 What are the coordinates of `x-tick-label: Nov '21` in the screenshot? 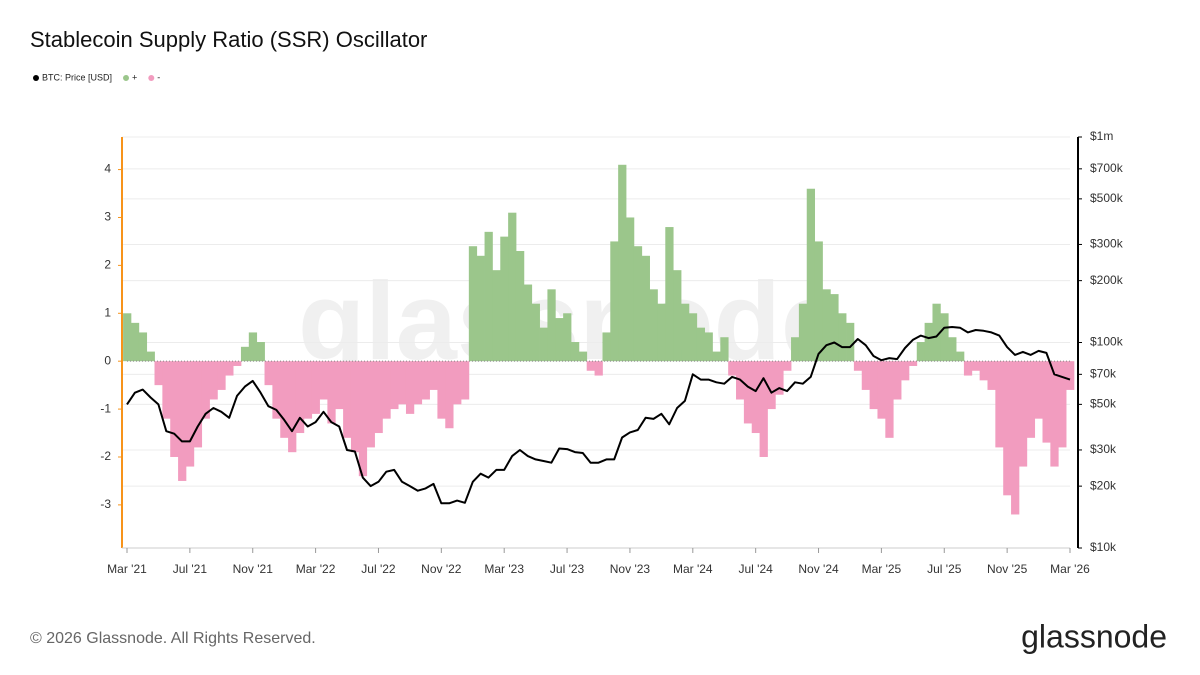 It's located at (253, 569).